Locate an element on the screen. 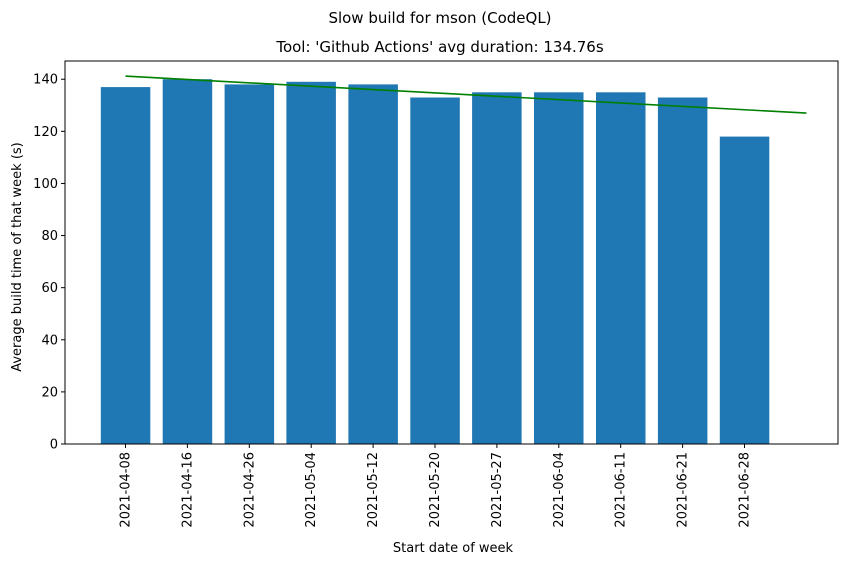  y-tick-label: 60 is located at coordinates (49, 288).